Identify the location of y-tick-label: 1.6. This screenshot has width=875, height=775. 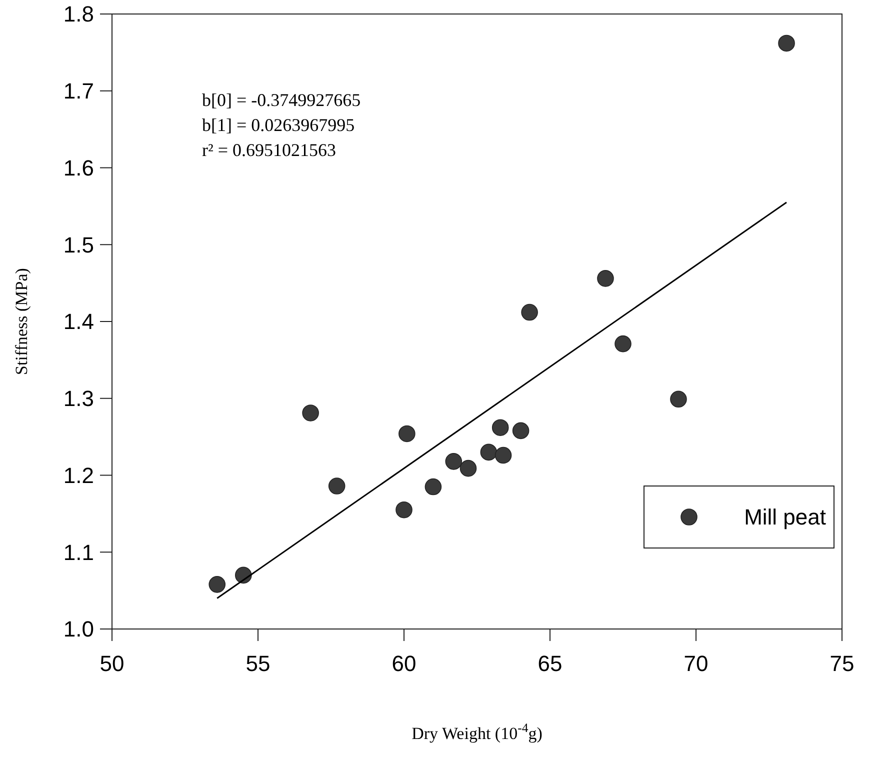
(78, 167).